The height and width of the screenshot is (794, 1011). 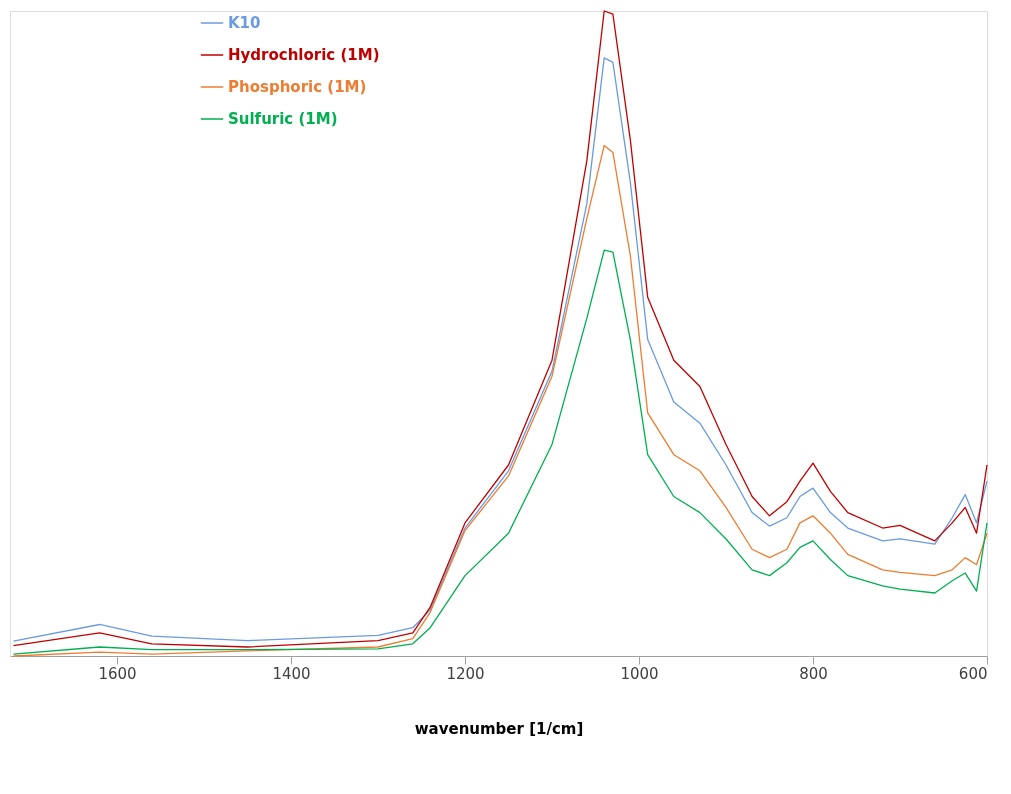 What do you see at coordinates (117, 673) in the screenshot?
I see `x-tick-label: 1600` at bounding box center [117, 673].